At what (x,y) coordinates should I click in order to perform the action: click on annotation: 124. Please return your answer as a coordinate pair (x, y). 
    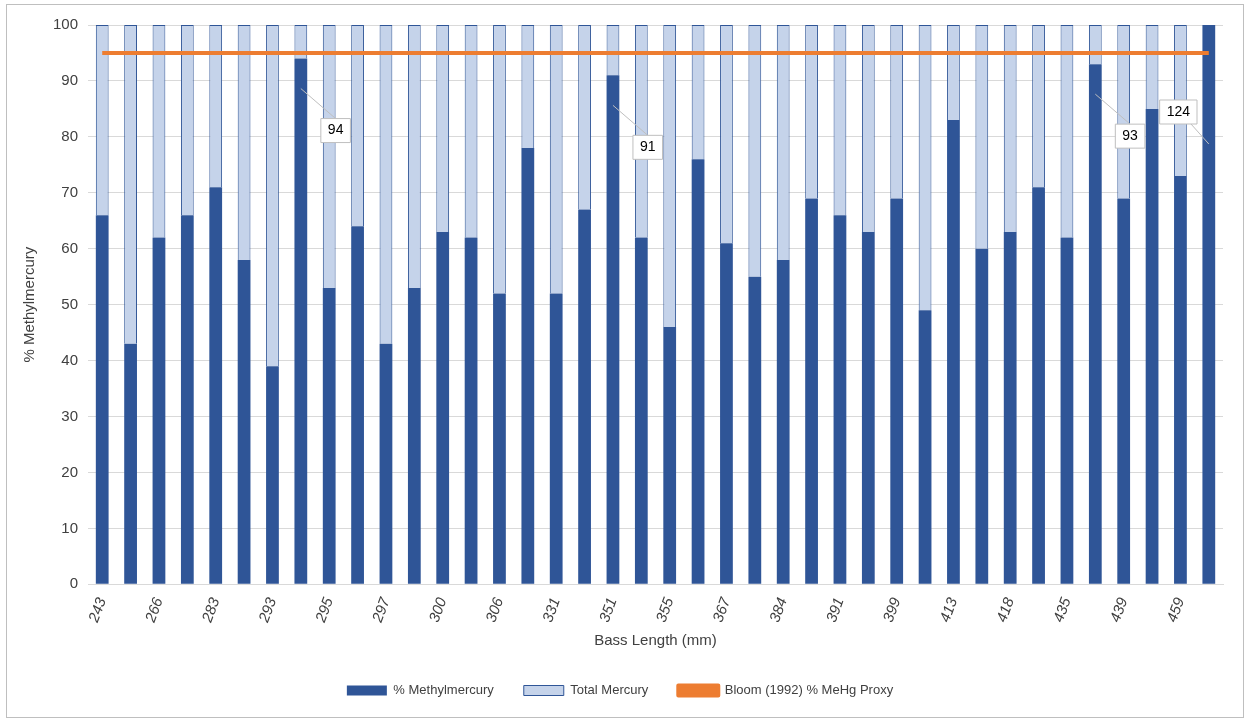
    Looking at the image, I should click on (1178, 110).